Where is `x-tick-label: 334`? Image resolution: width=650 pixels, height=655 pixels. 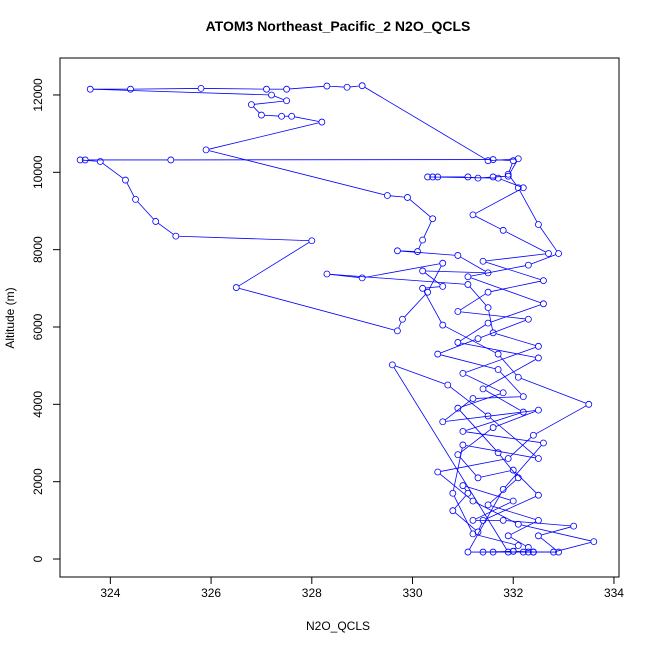
x-tick-label: 334 is located at coordinates (614, 593).